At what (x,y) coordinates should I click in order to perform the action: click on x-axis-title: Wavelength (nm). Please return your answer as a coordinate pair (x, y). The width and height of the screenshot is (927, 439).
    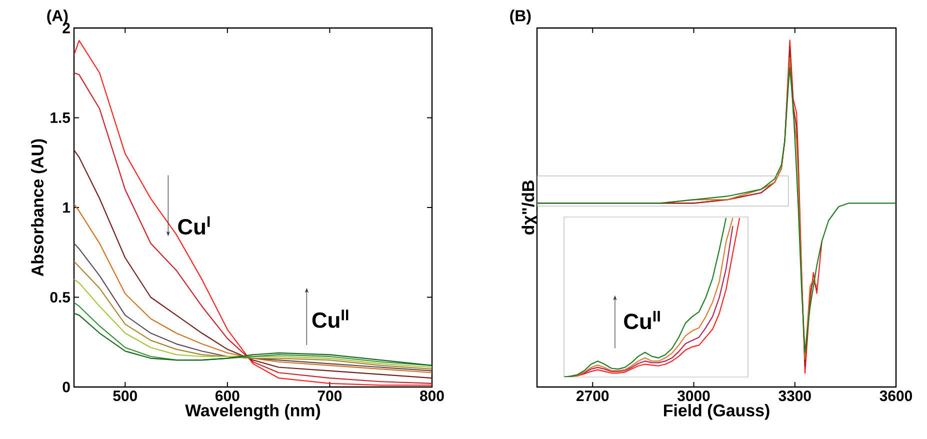
    Looking at the image, I should click on (252, 412).